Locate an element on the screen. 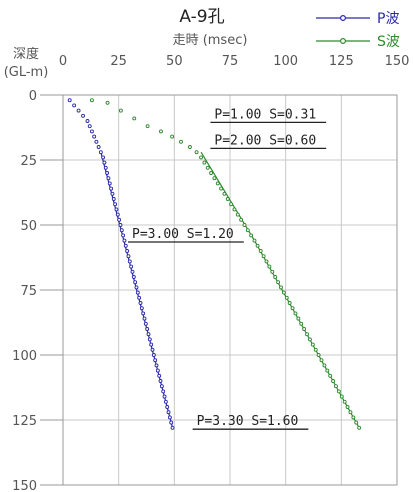 This screenshot has height=492, width=413. y-tick-label: 25 is located at coordinates (28, 161).